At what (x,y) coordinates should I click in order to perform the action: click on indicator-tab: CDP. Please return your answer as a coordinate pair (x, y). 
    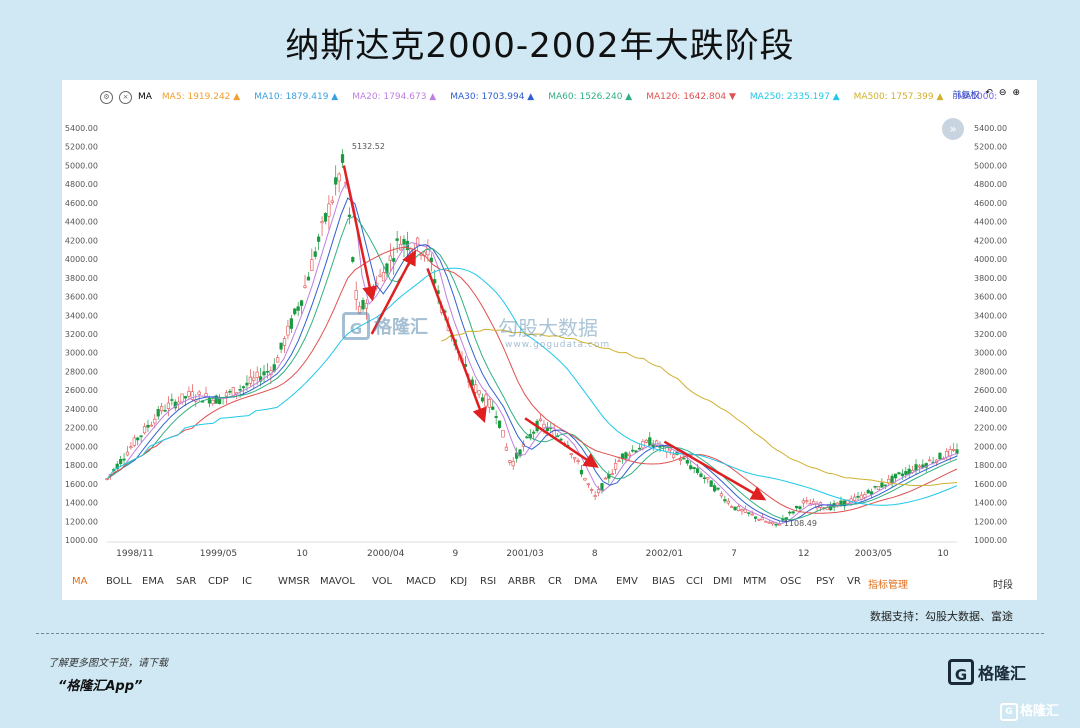
    Looking at the image, I should click on (218, 581).